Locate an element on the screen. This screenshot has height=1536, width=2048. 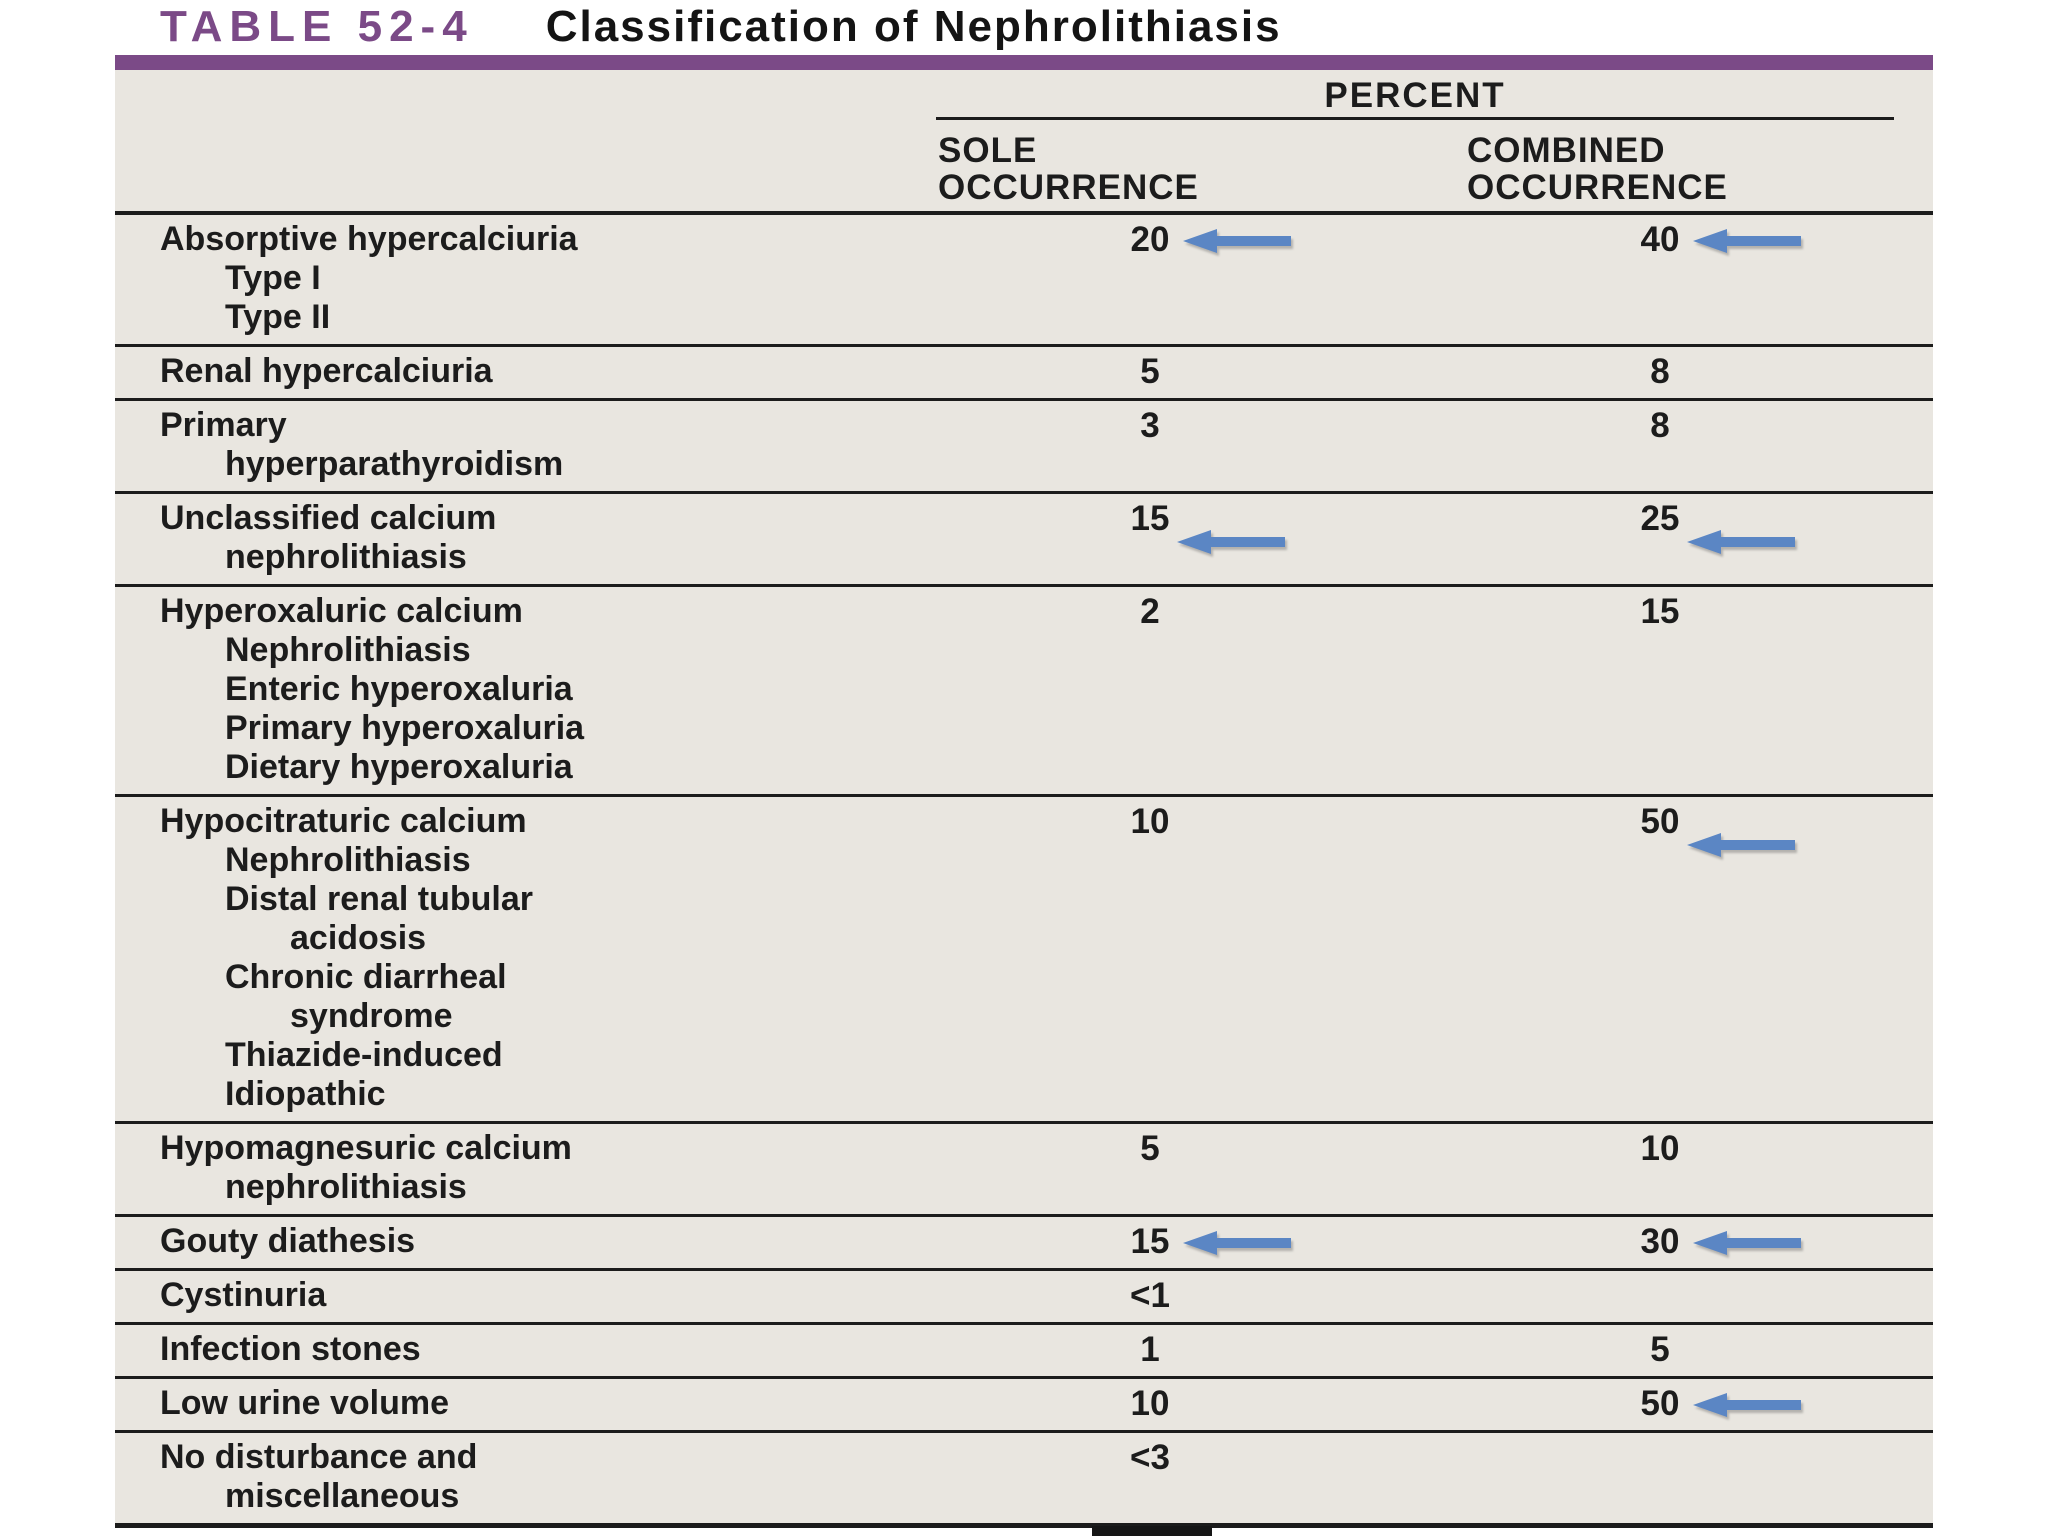
stone-type-label-line: miscellaneous is located at coordinates (342, 1496).